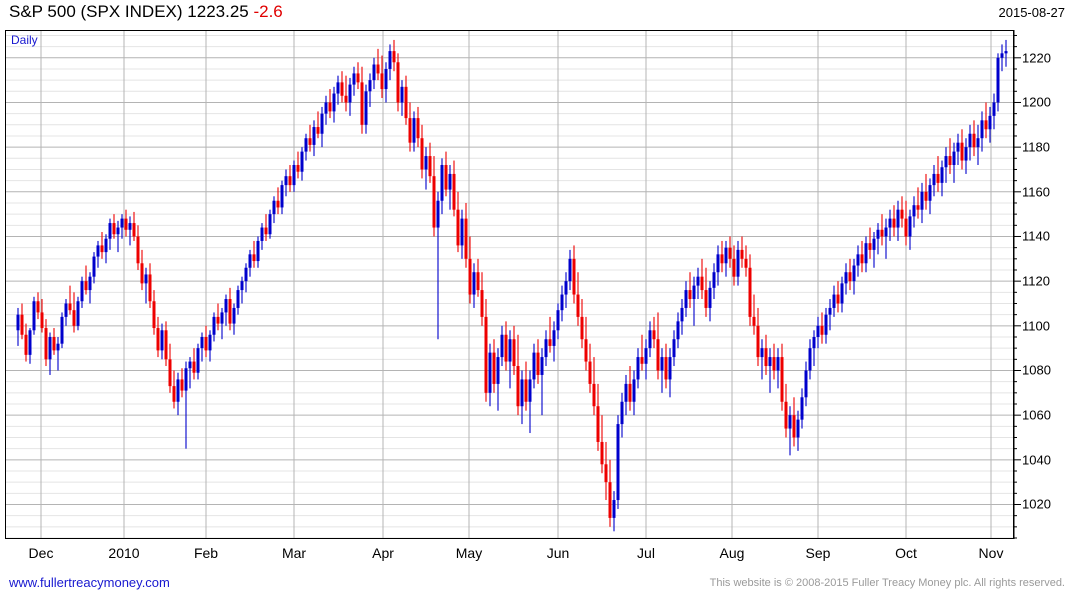  What do you see at coordinates (1032, 12) in the screenshot?
I see `as-of-date: 2015-08-27` at bounding box center [1032, 12].